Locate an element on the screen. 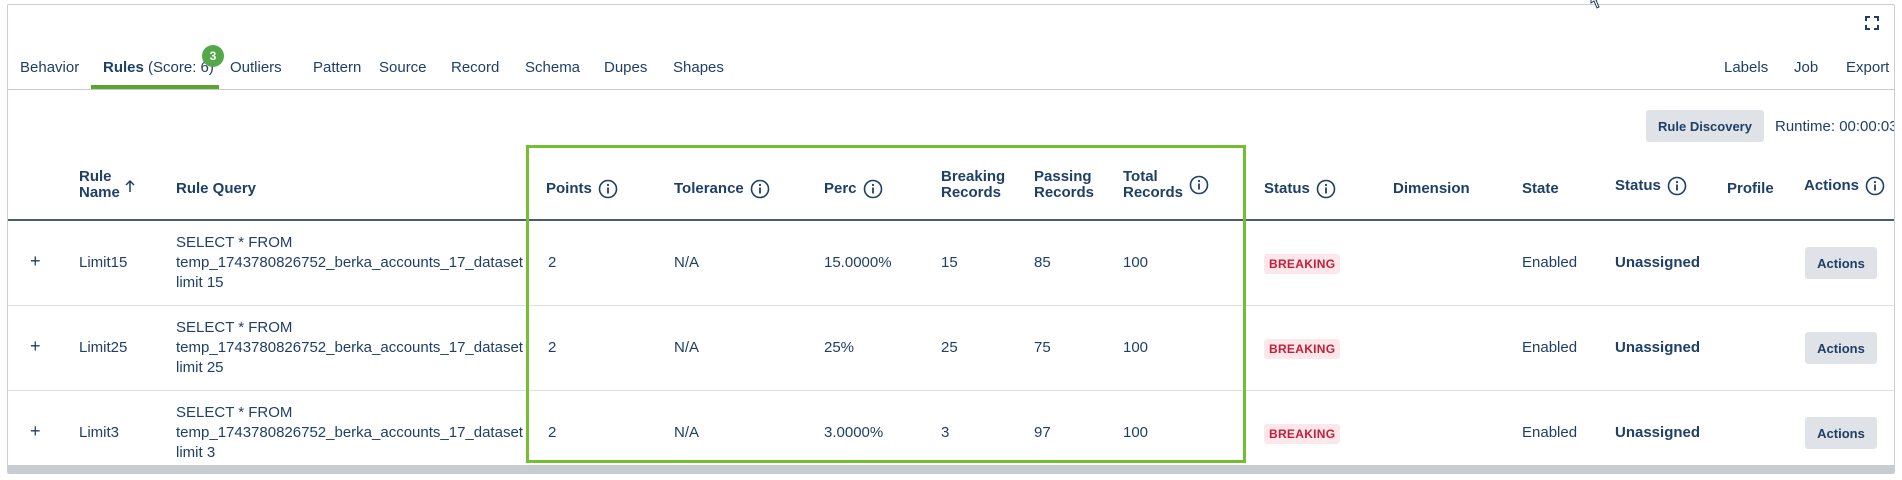 This screenshot has width=1902, height=480. col-dimension: Dimension is located at coordinates (1431, 188).